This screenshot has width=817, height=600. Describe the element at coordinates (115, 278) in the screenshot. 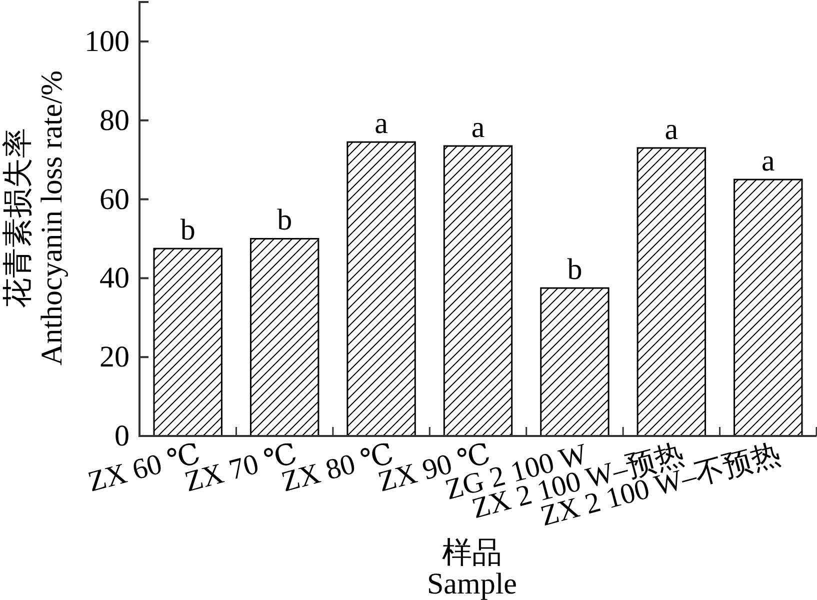

I see `y-tick-label: 40` at that location.